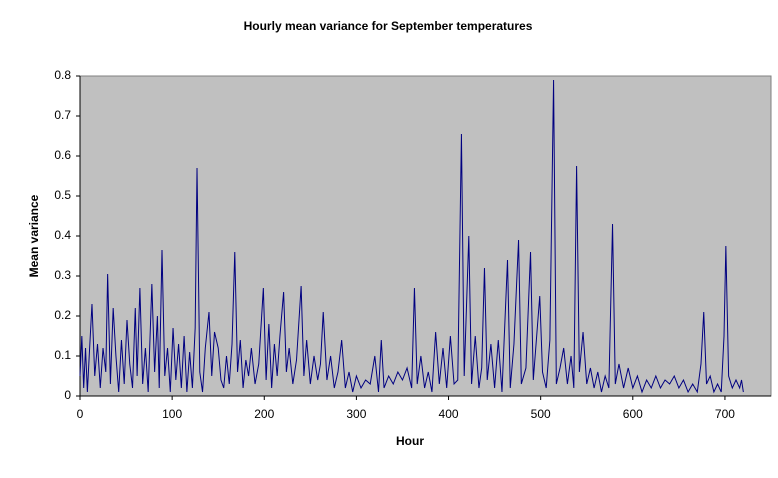 The image size is (778, 478). Describe the element at coordinates (172, 414) in the screenshot. I see `x-tick-label: 100` at that location.